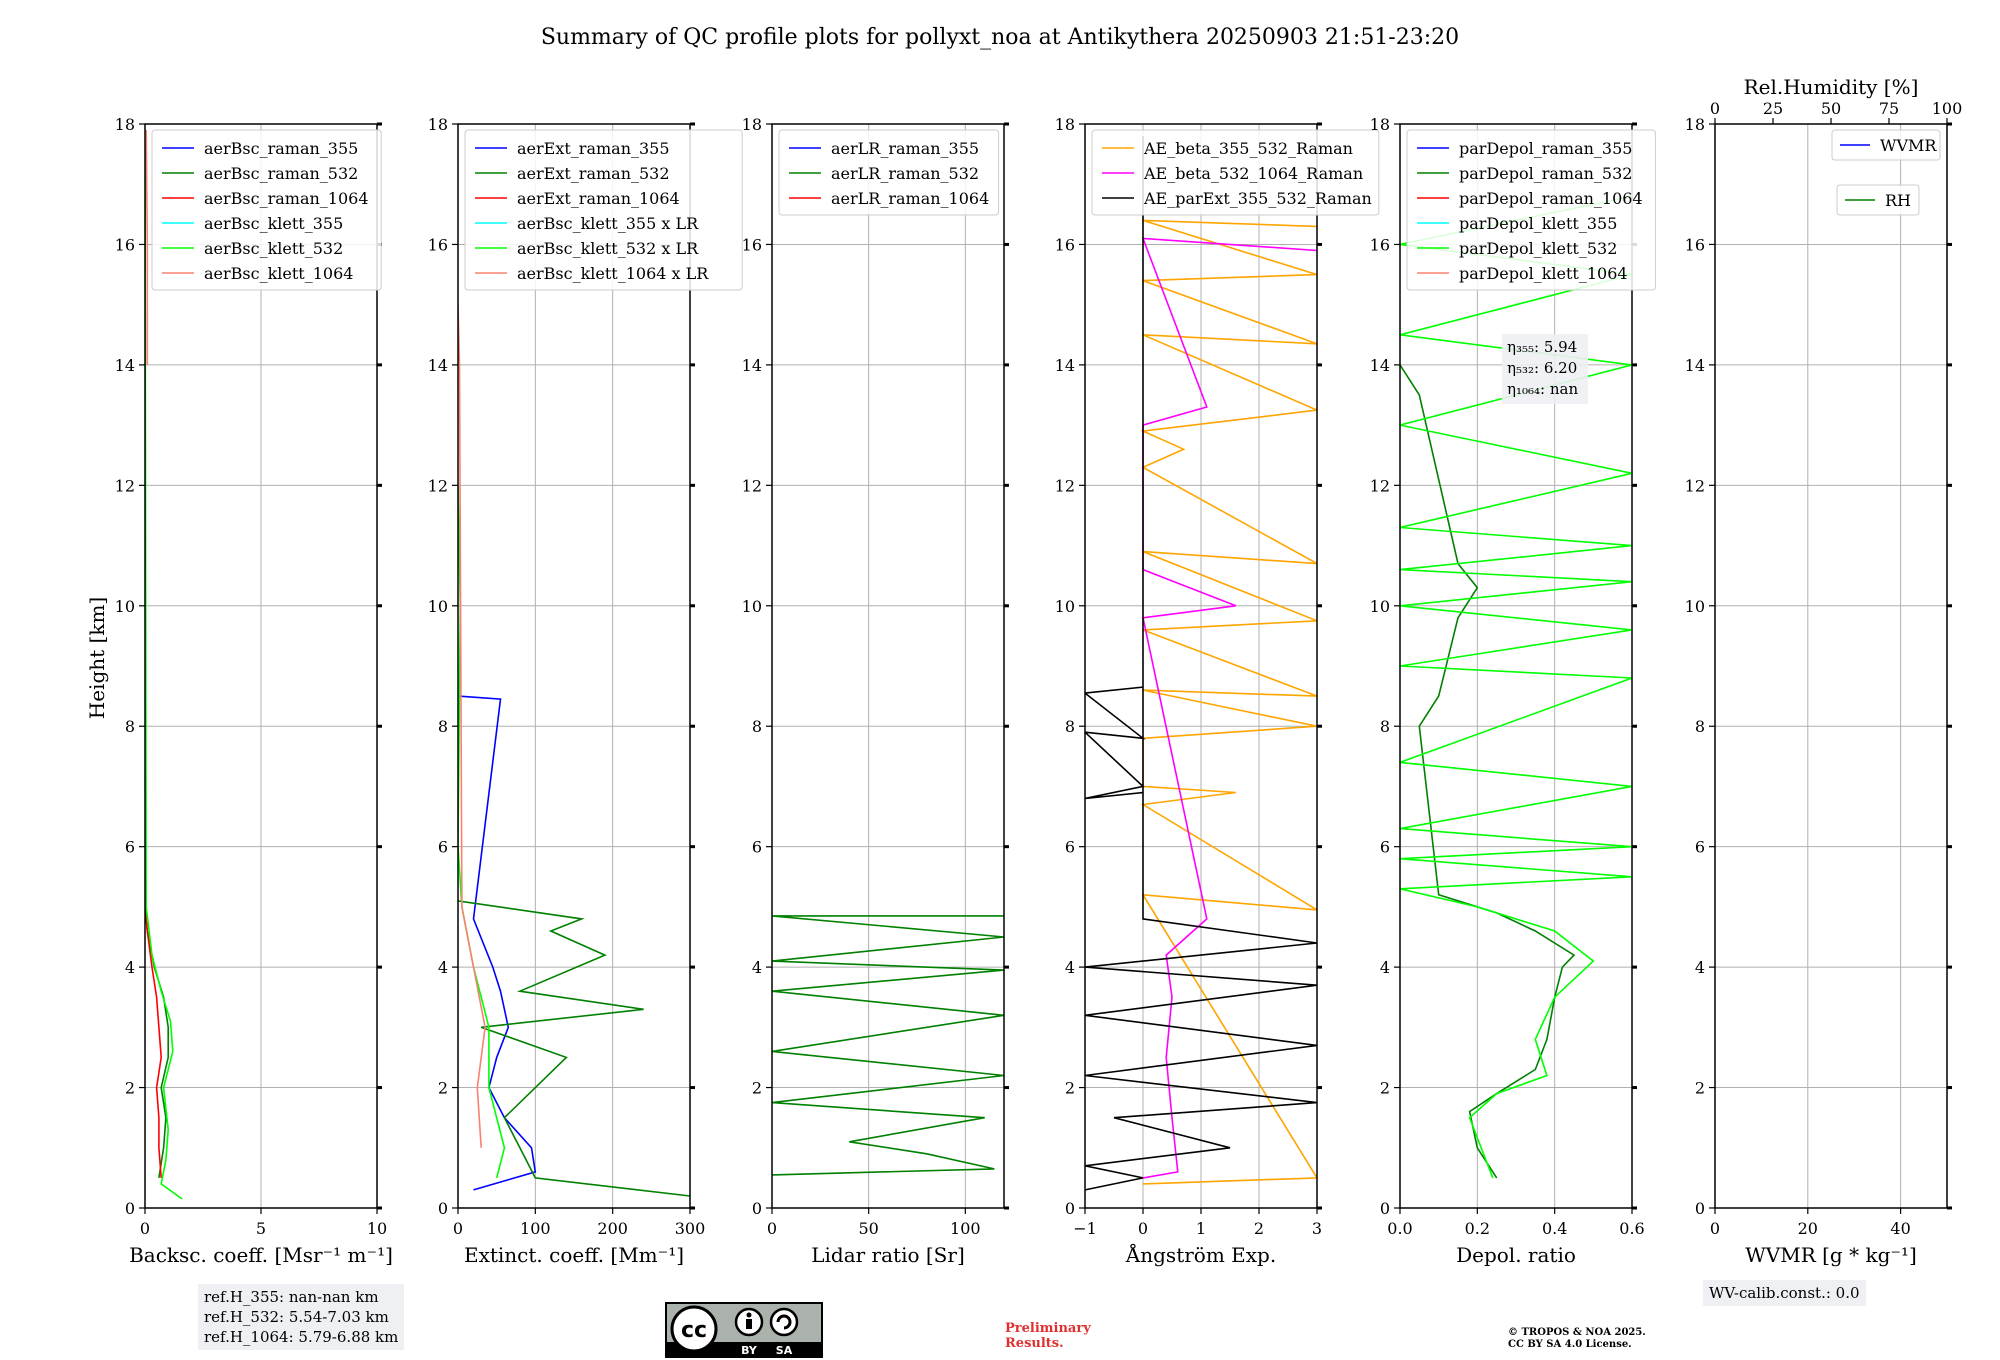  Describe the element at coordinates (690, 1228) in the screenshot. I see `x-tick-label: 300` at that location.